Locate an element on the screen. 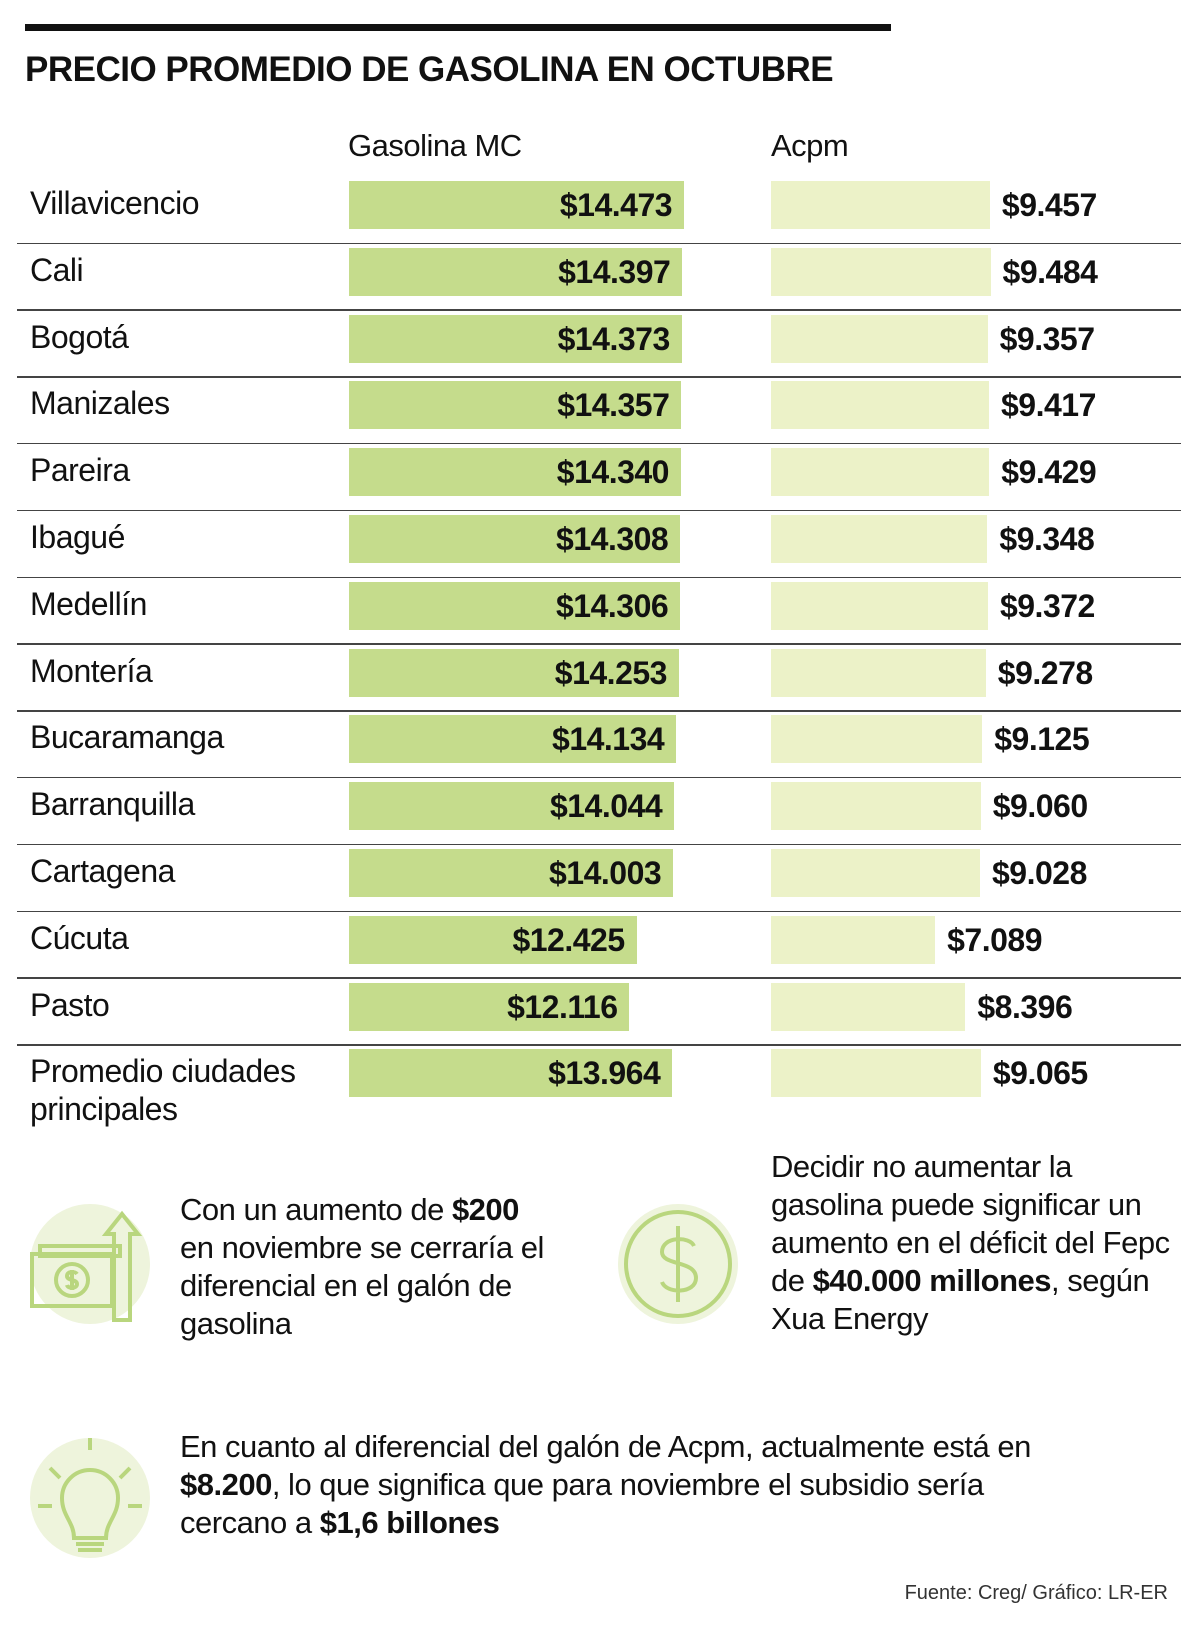 Image resolution: width=1200 pixels, height=1633 pixels. gasolina-bar: $14.473 is located at coordinates (517, 205).